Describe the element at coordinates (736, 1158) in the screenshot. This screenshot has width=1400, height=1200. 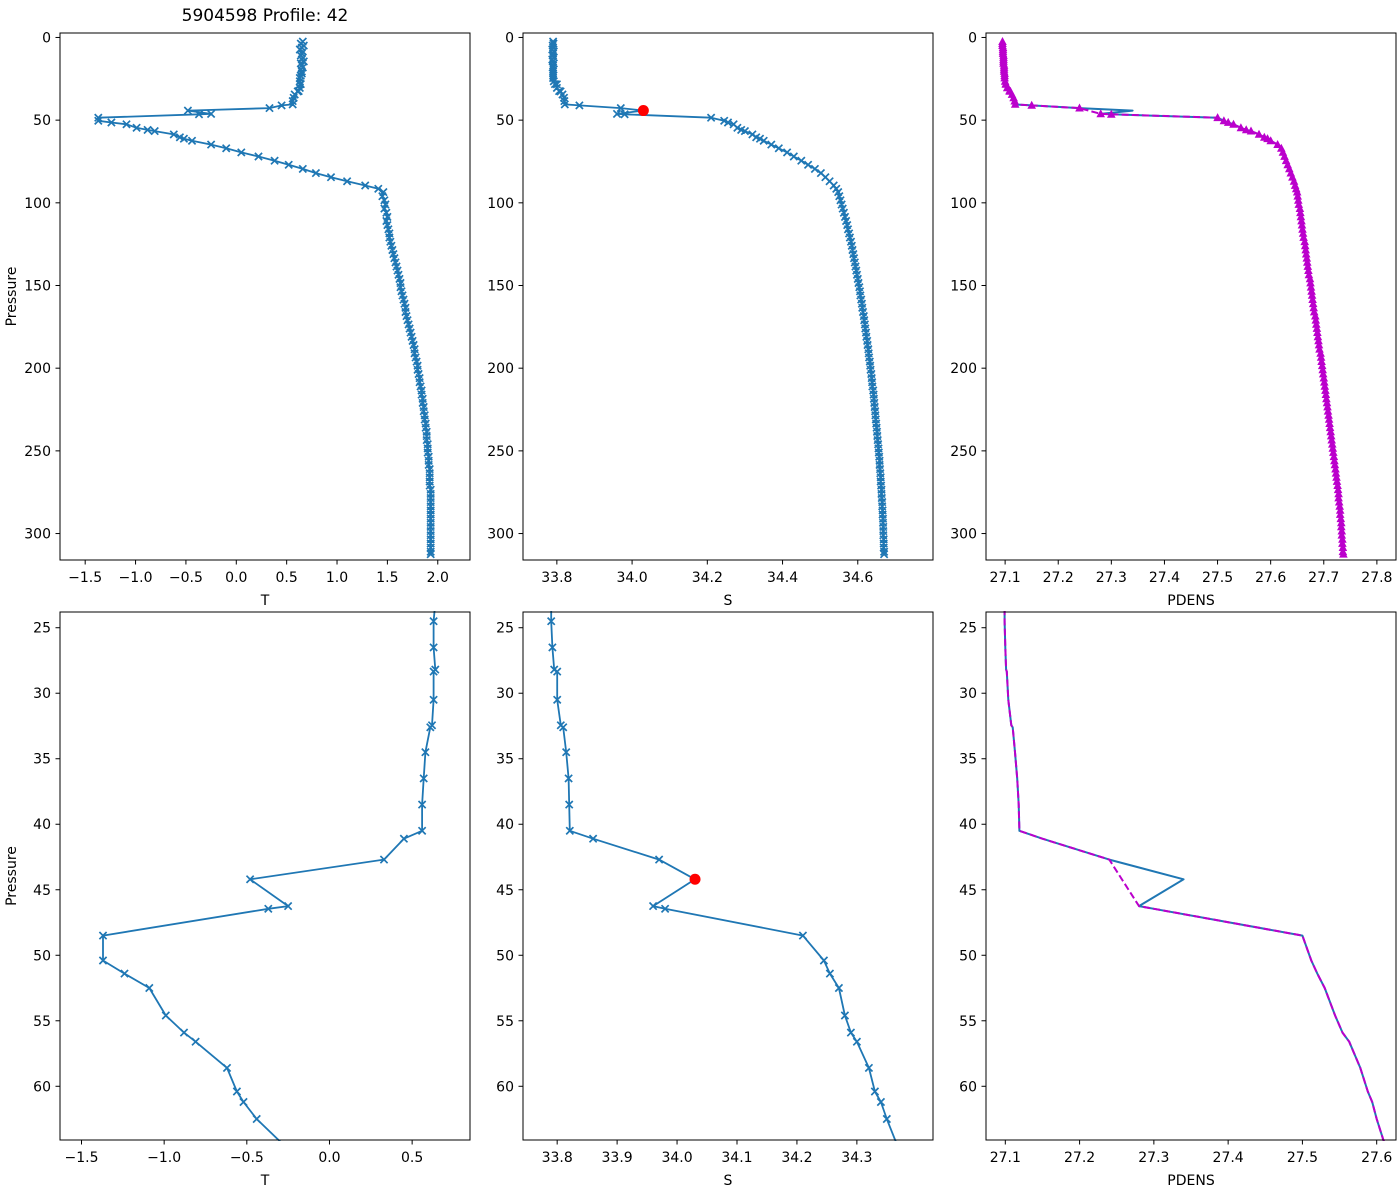
I see `axis-text: 34.1` at that location.